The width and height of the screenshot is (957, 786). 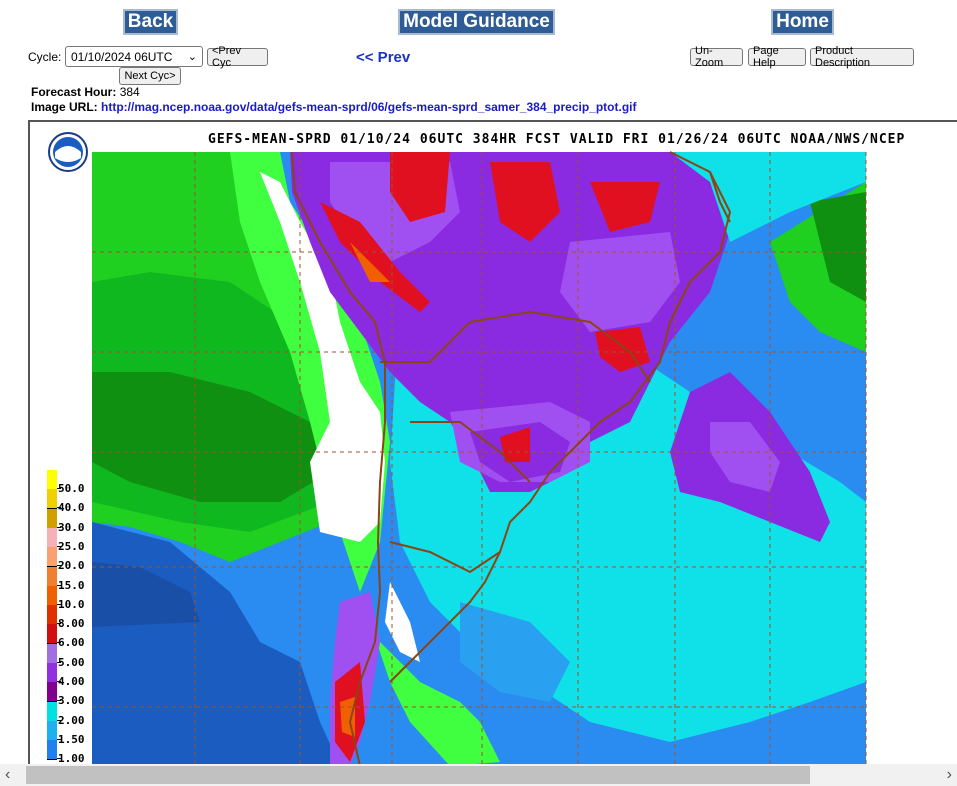 I want to click on prev-cycle-button: <Prev Cyc, so click(x=237, y=57).